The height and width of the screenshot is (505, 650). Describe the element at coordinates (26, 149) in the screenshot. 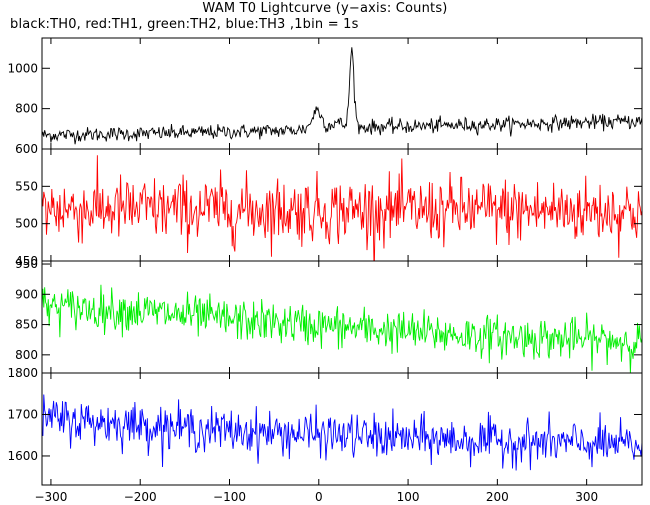

I see `y-tick-label: 600` at that location.